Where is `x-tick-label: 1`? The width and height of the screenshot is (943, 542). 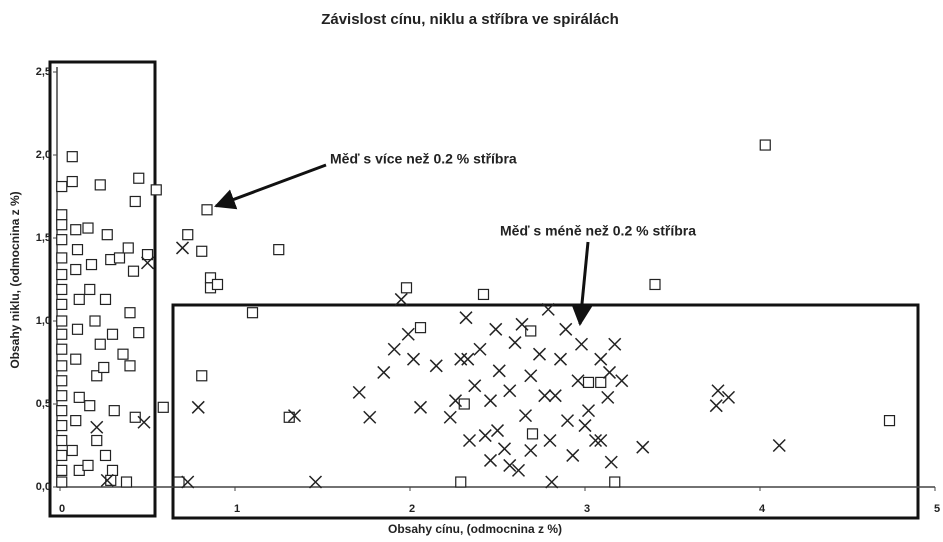
x-tick-label: 1 is located at coordinates (237, 509).